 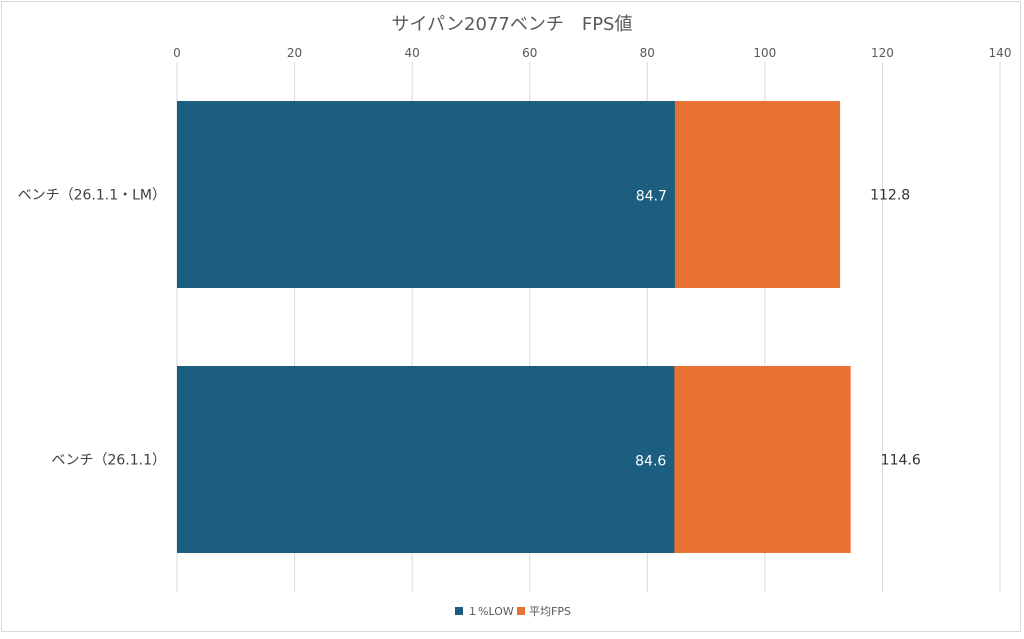 I want to click on category-labels: ベンチ（26.1.1・LM） ベンチ（26.1.1）, so click(x=92, y=328).